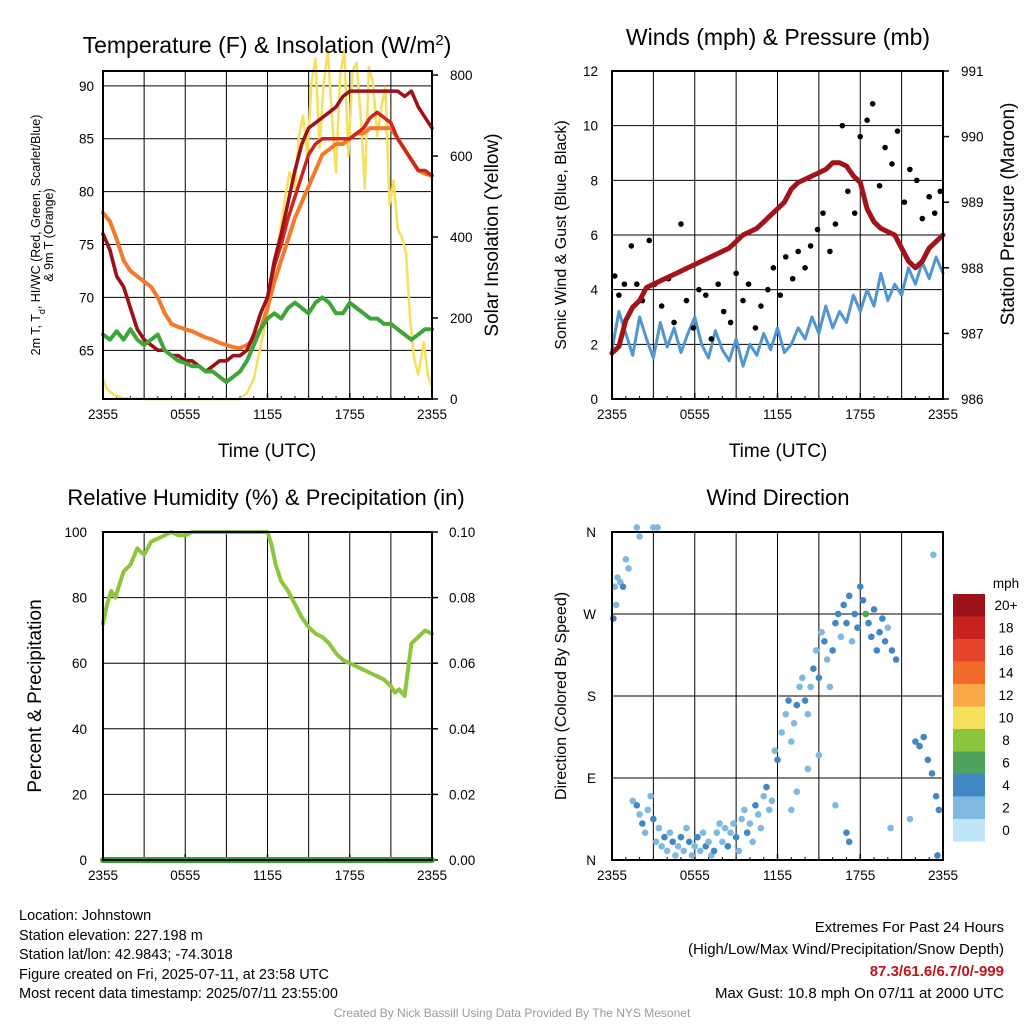 This screenshot has width=1024, height=1024. I want to click on y2-tick-label: 800, so click(461, 75).